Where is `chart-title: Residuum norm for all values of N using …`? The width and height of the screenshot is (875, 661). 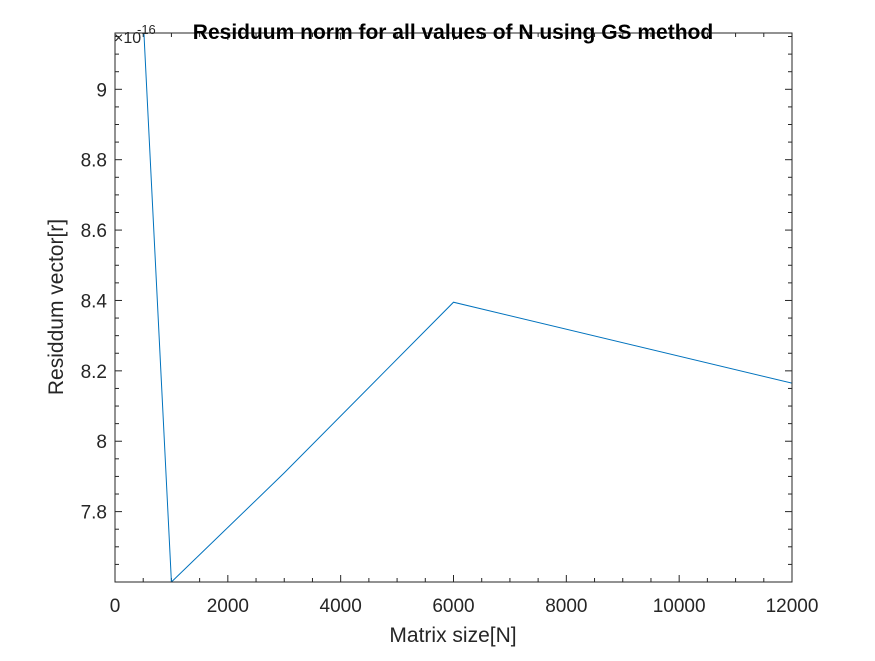
chart-title: Residuum norm for all values of N using … is located at coordinates (453, 32).